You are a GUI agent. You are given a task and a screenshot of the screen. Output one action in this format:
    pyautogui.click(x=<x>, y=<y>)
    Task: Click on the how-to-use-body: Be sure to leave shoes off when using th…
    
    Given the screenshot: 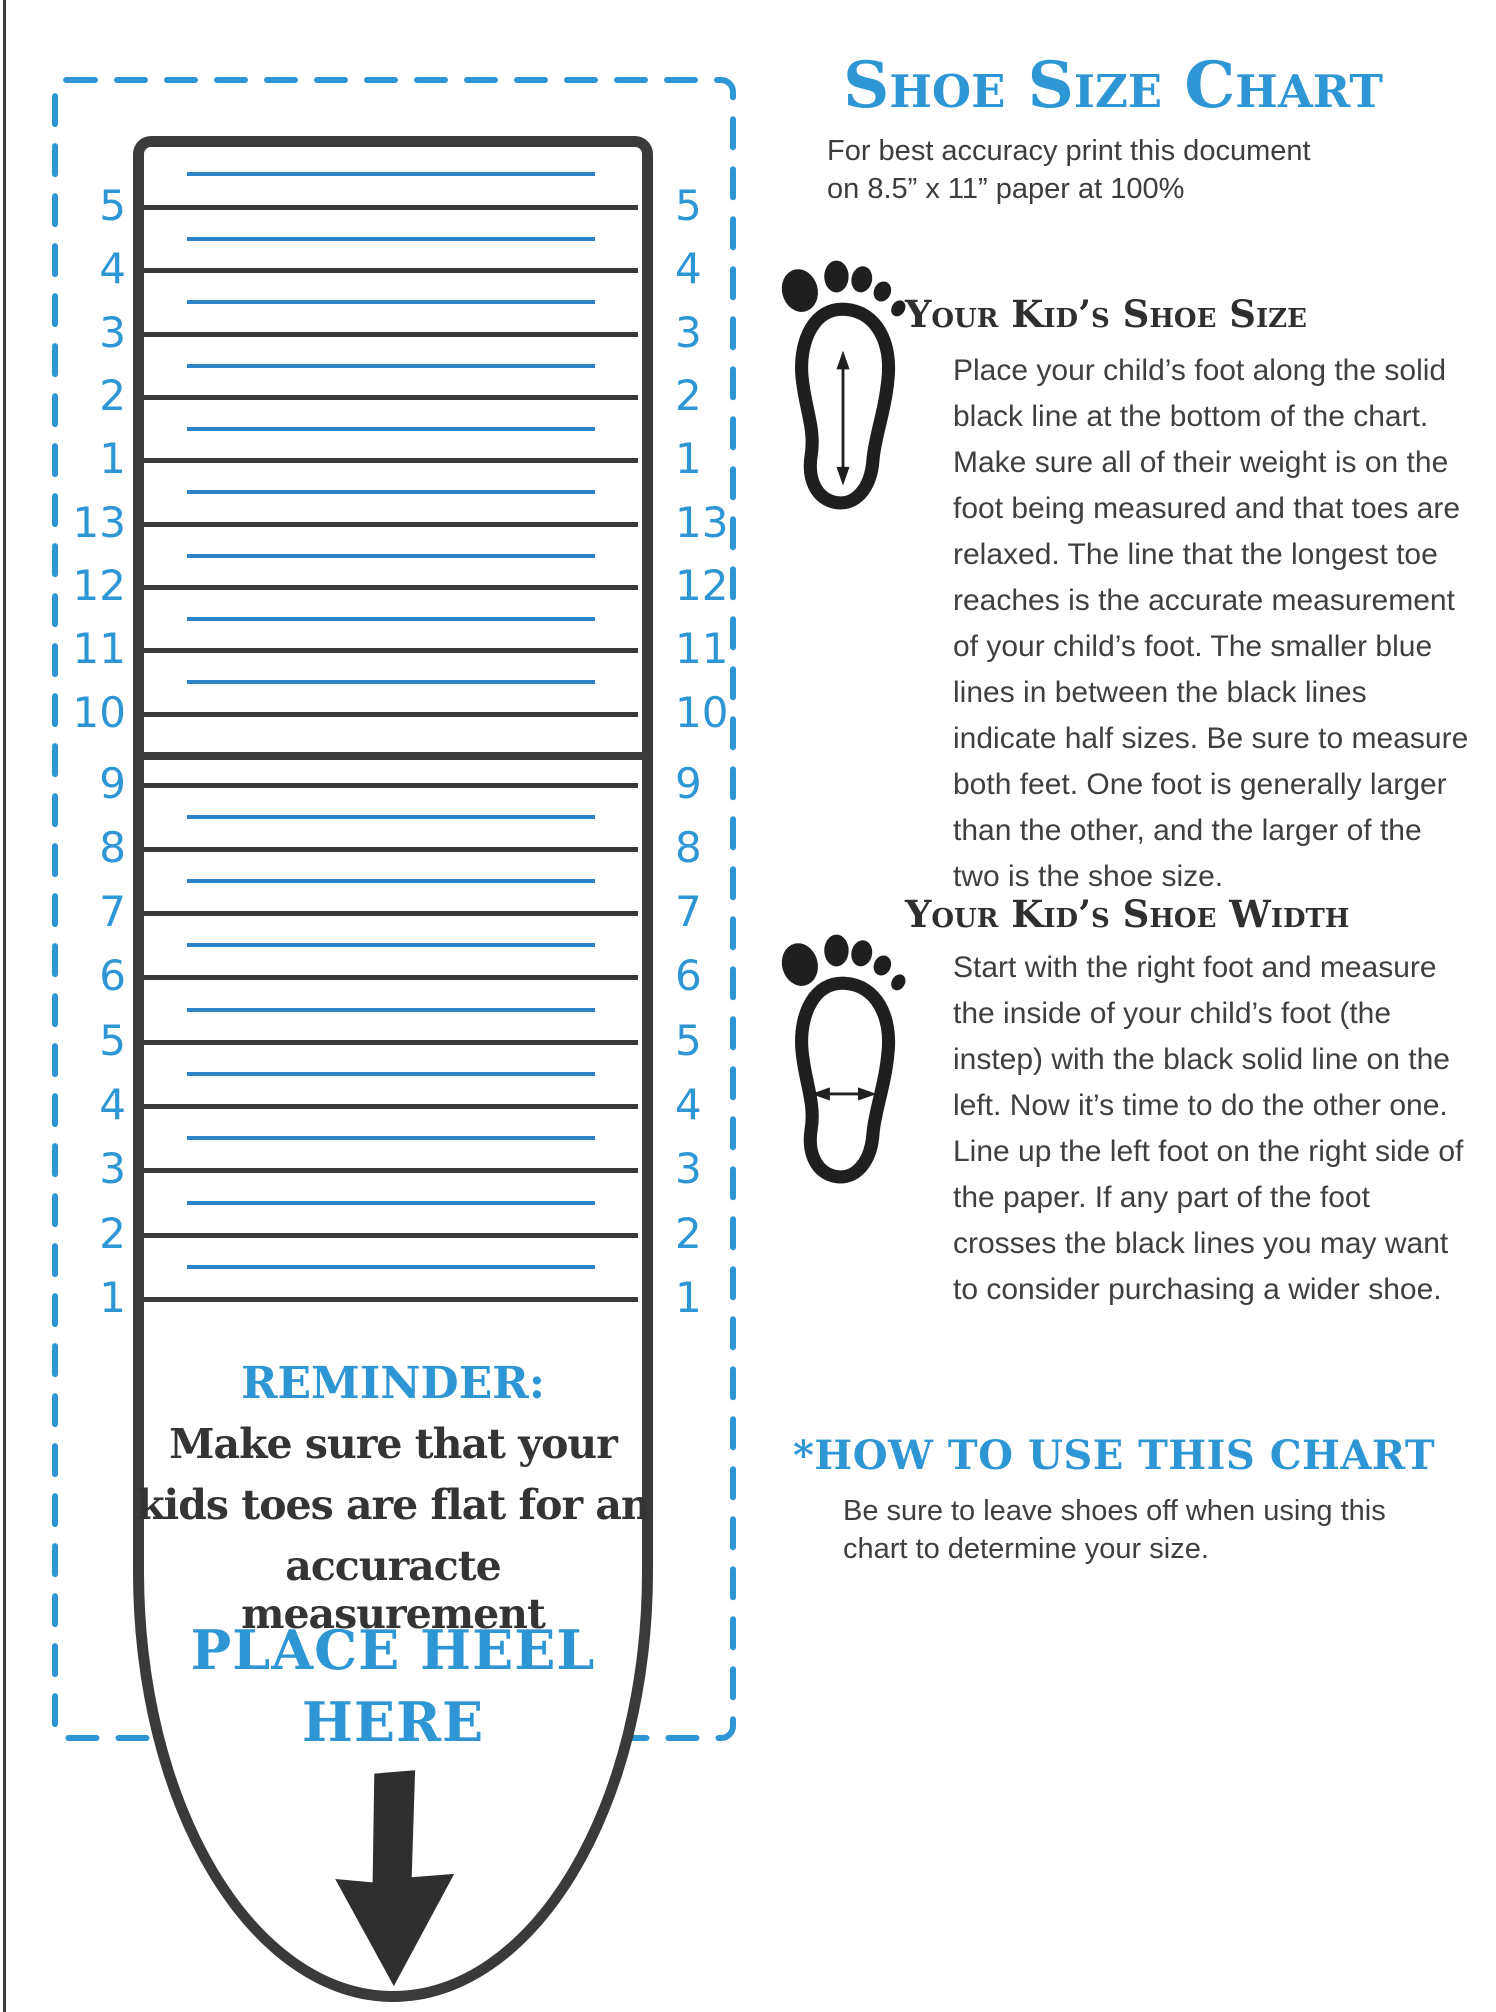 What is the action you would take?
    pyautogui.click(x=1114, y=1530)
    